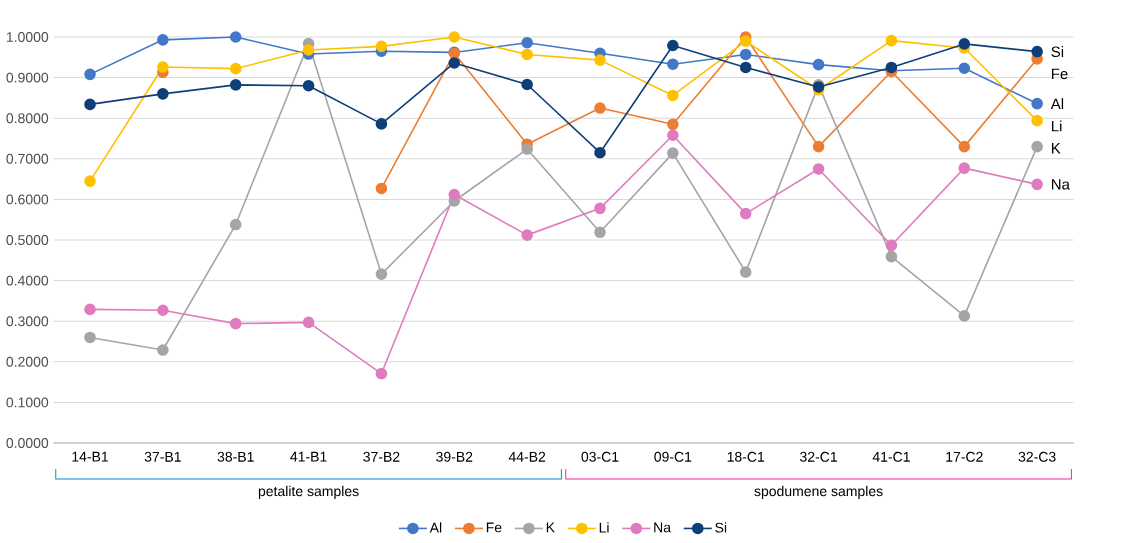 The width and height of the screenshot is (1126, 543). I want to click on x-tick-label: 03-C1, so click(600, 456).